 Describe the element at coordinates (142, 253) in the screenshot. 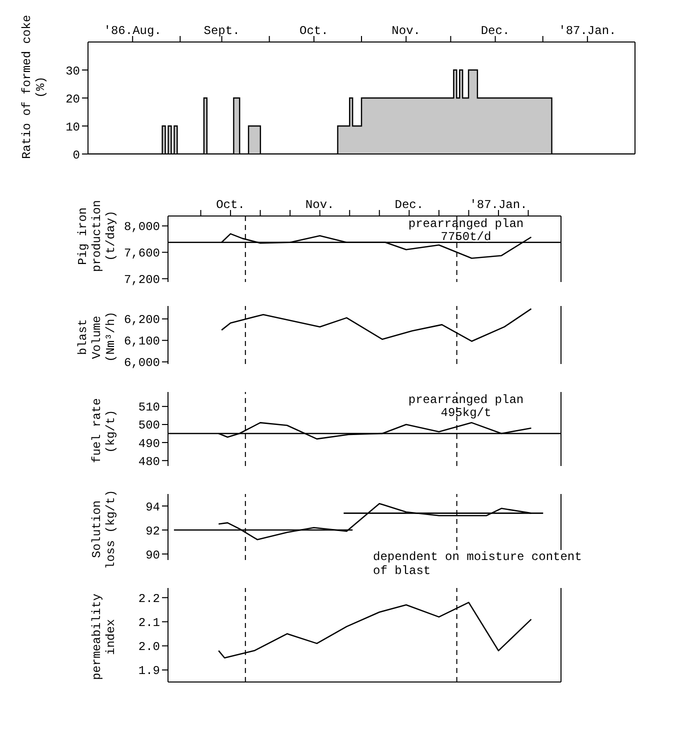

I see `y-tick-label: 7,600` at that location.